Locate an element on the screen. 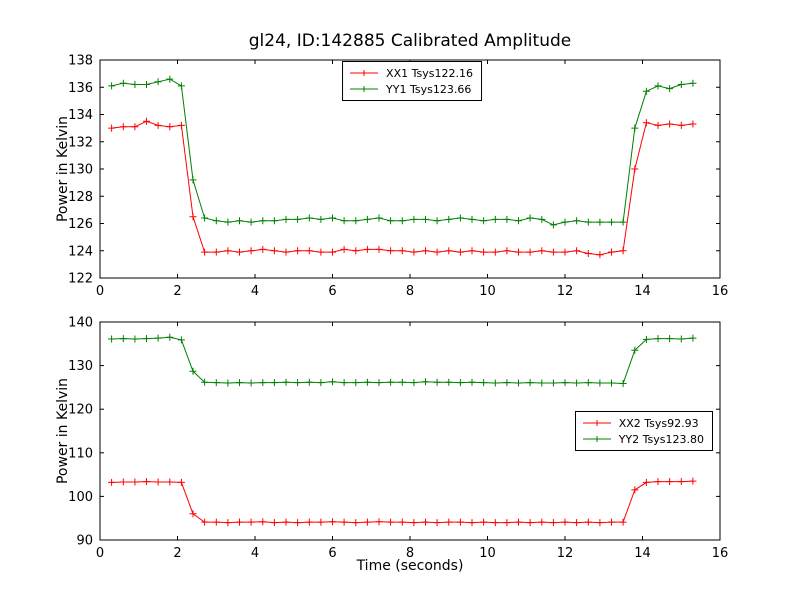  bottom-x-tick-label: 12 is located at coordinates (565, 553).